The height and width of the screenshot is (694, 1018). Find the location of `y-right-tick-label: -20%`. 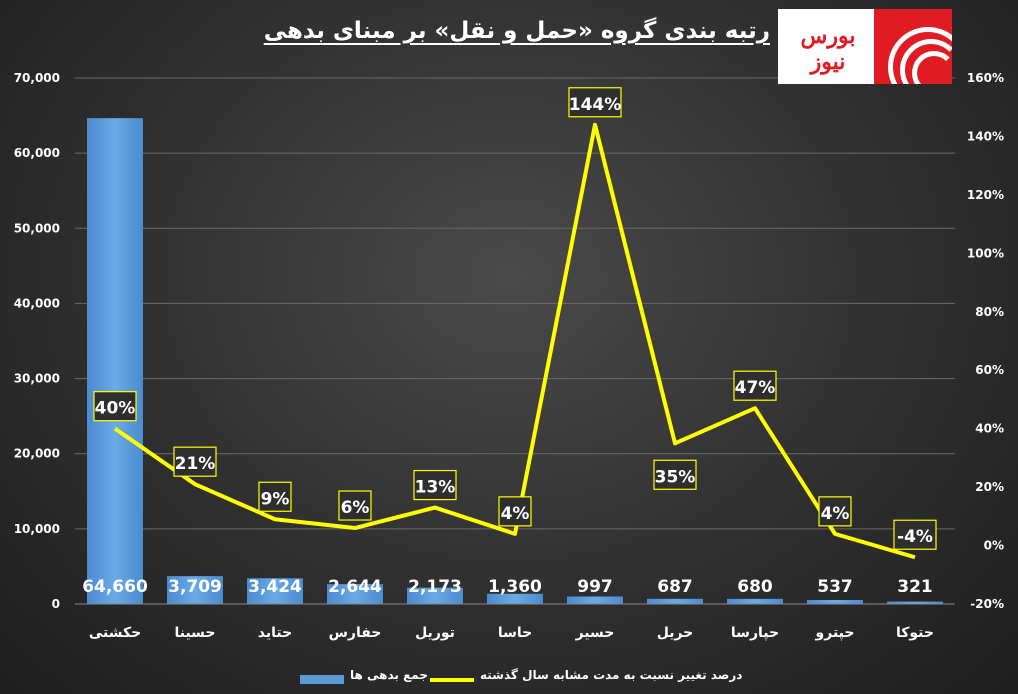

y-right-tick-label: -20% is located at coordinates (987, 604).